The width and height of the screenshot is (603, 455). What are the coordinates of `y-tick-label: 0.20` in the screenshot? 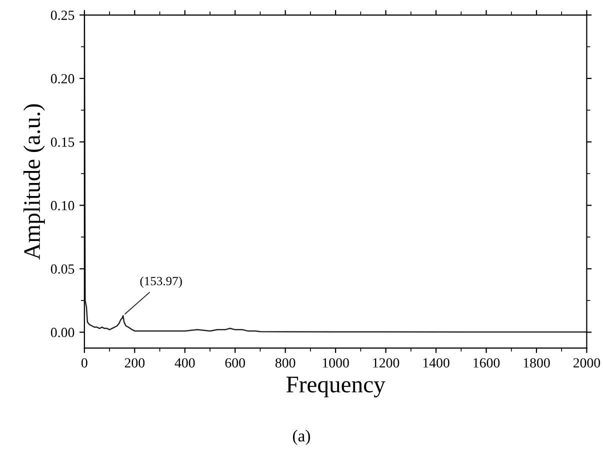 It's located at (62, 79).